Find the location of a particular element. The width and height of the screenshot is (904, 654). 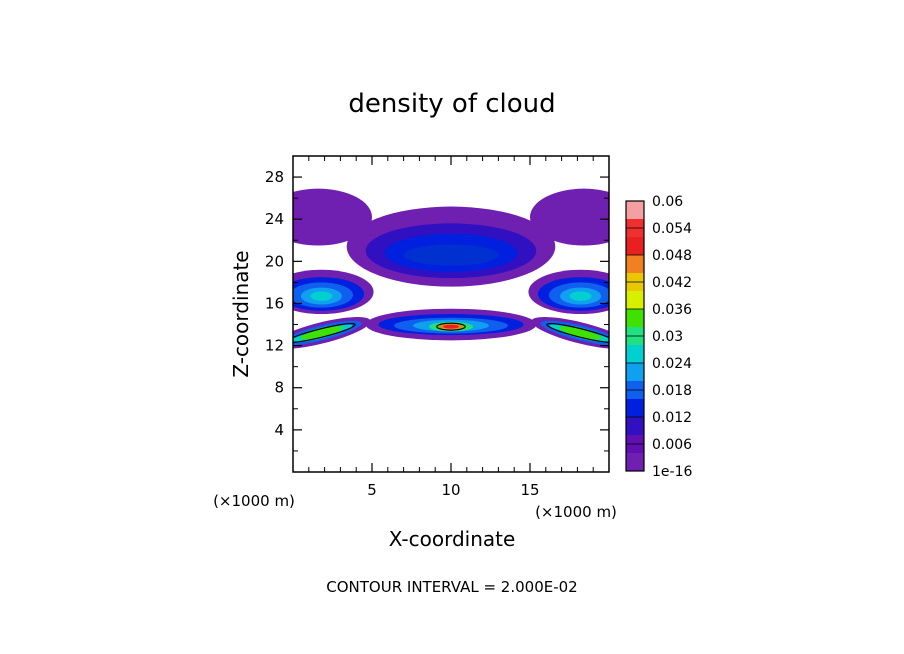

right-mid-cloud-band is located at coordinates (580, 296).